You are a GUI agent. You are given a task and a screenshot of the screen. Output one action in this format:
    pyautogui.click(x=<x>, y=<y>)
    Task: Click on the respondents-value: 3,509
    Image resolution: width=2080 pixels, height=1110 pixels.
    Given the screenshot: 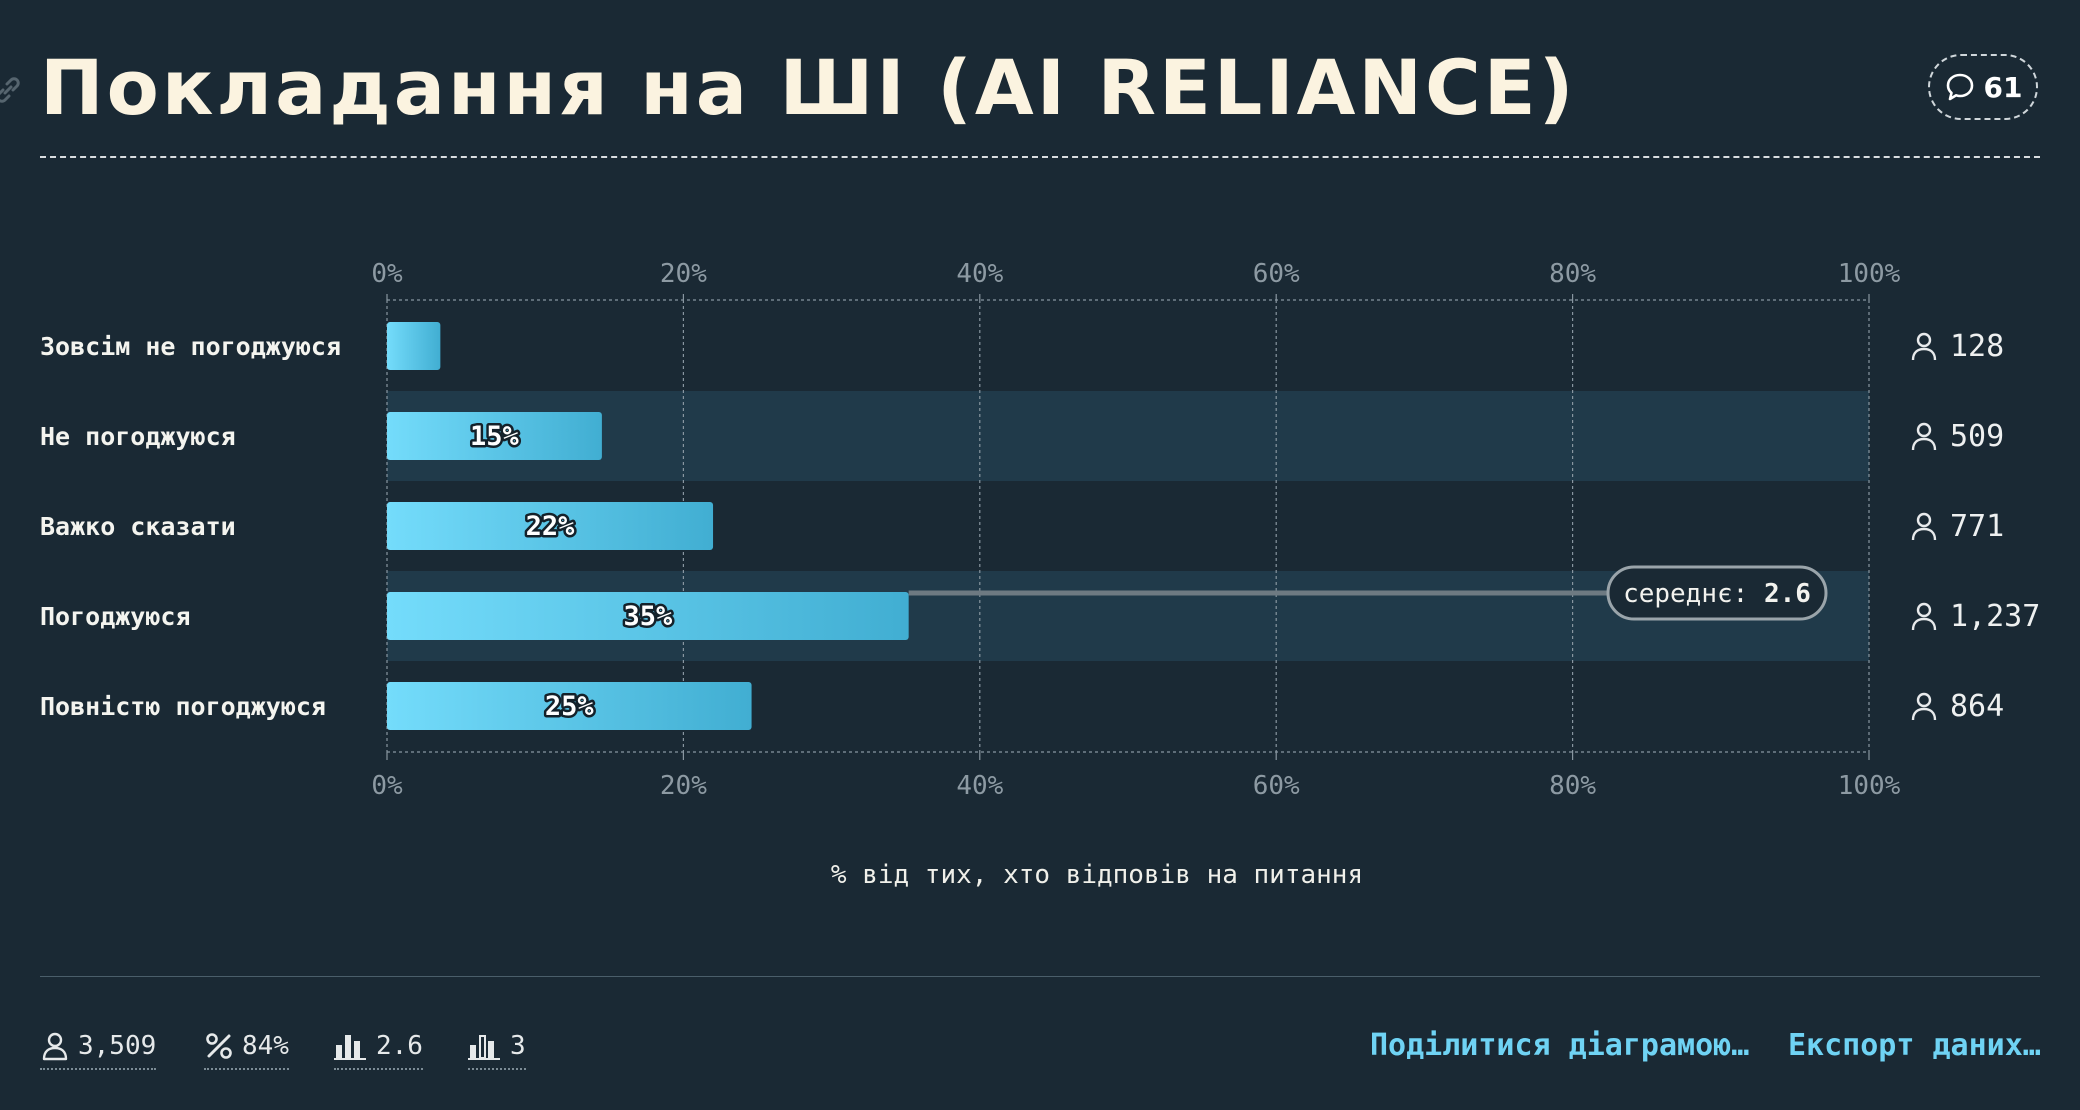 What is the action you would take?
    pyautogui.click(x=117, y=1046)
    